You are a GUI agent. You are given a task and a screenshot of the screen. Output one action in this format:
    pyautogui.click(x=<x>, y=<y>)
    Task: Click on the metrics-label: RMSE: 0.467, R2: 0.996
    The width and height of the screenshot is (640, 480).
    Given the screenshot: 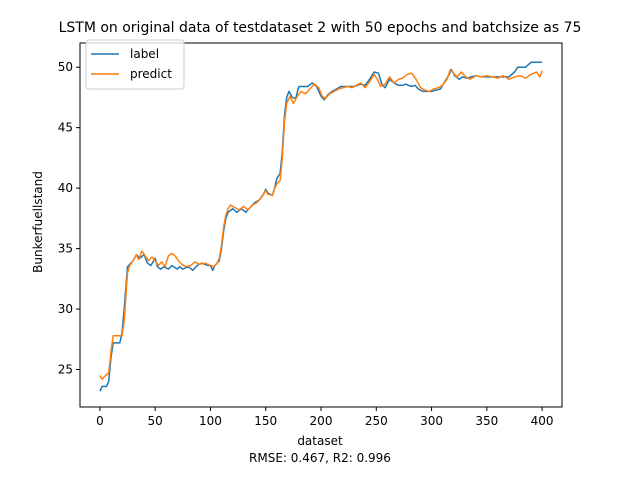 What is the action you would take?
    pyautogui.click(x=320, y=458)
    